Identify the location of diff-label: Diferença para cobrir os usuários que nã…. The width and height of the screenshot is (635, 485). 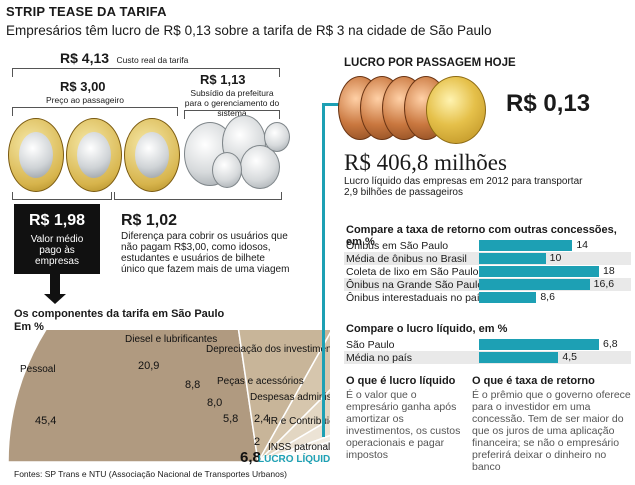
(205, 253).